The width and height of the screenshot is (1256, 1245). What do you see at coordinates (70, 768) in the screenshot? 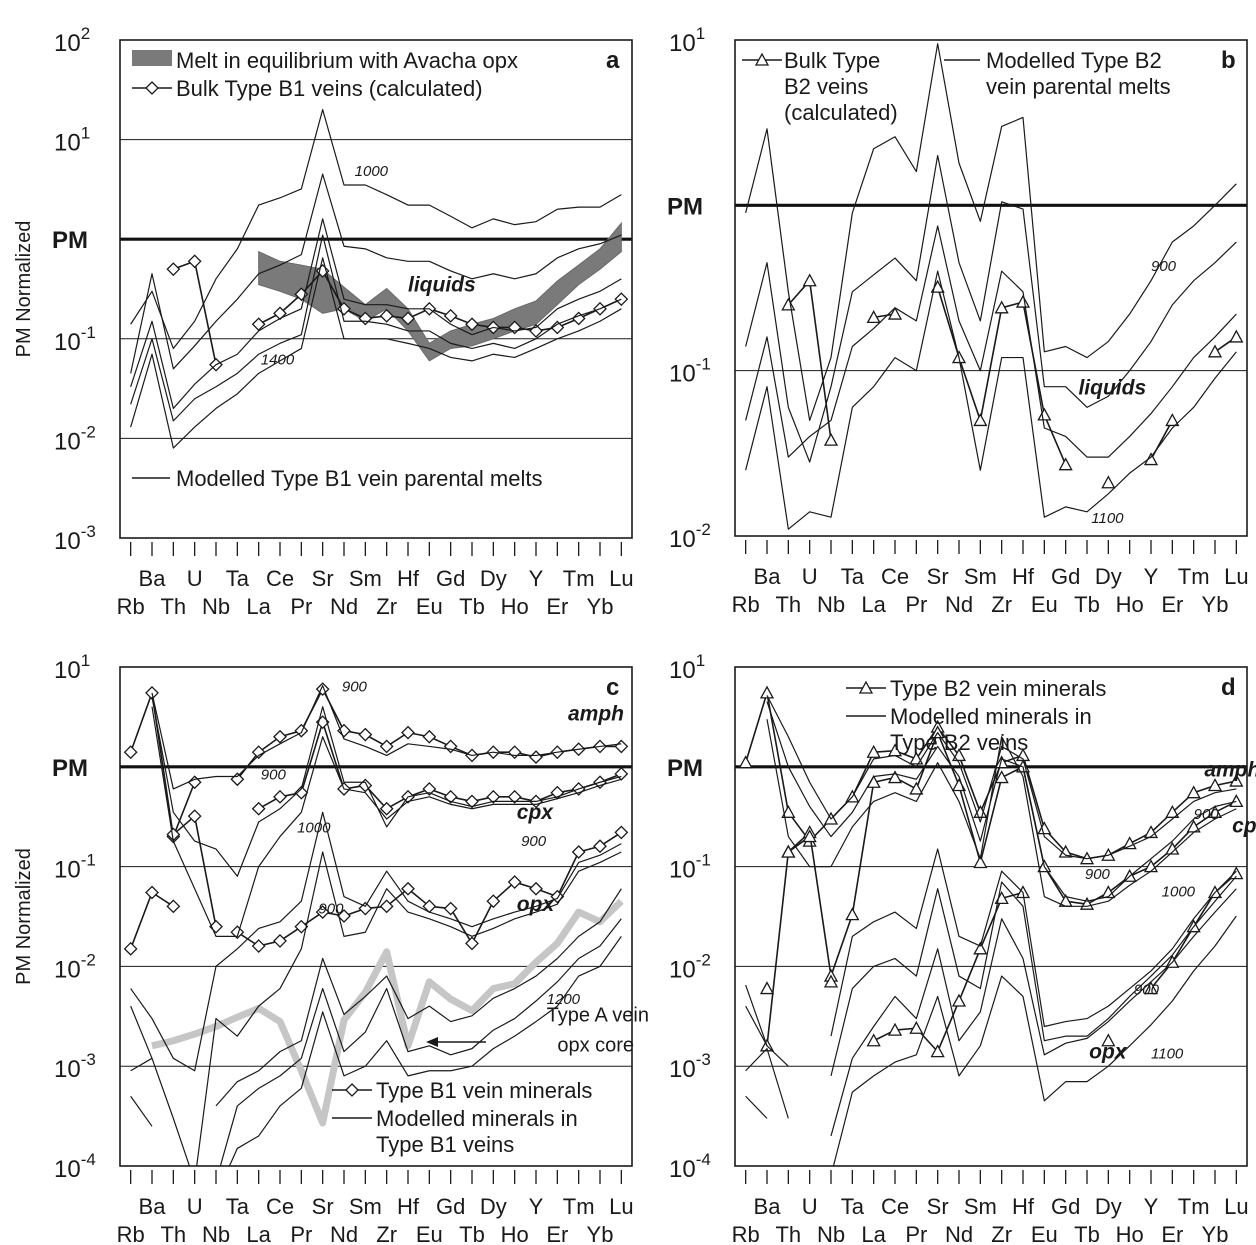
I see `pm-label: PM` at bounding box center [70, 768].